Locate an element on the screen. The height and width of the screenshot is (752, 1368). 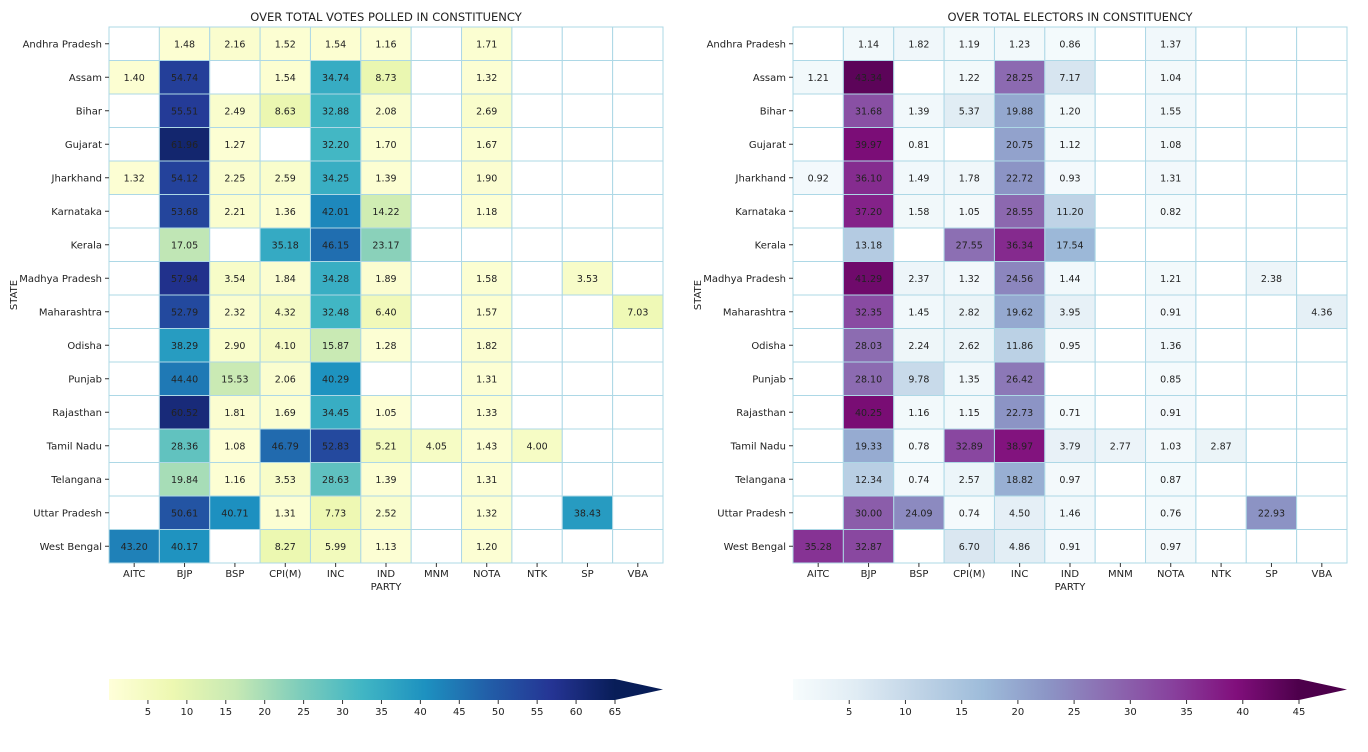
cell-value-label: 1.22 is located at coordinates (969, 78).